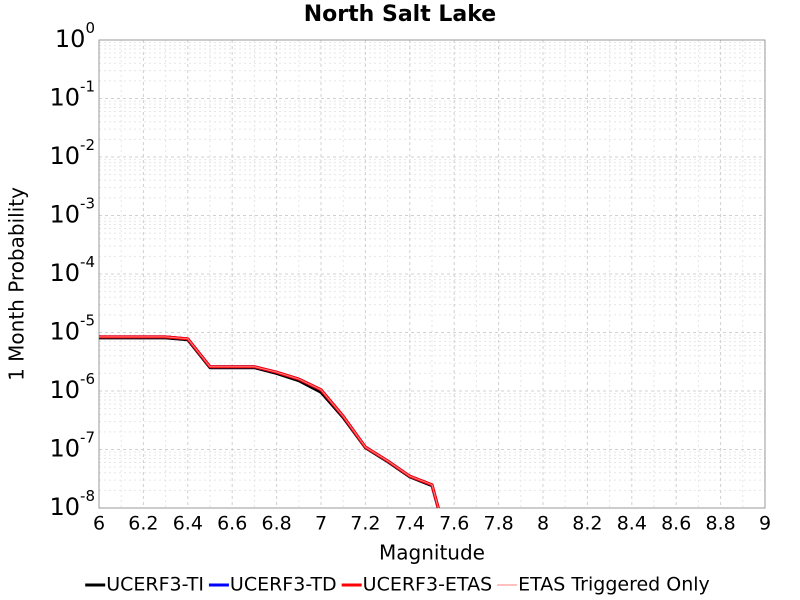  What do you see at coordinates (269, 422) in the screenshot?
I see `series-line` at bounding box center [269, 422].